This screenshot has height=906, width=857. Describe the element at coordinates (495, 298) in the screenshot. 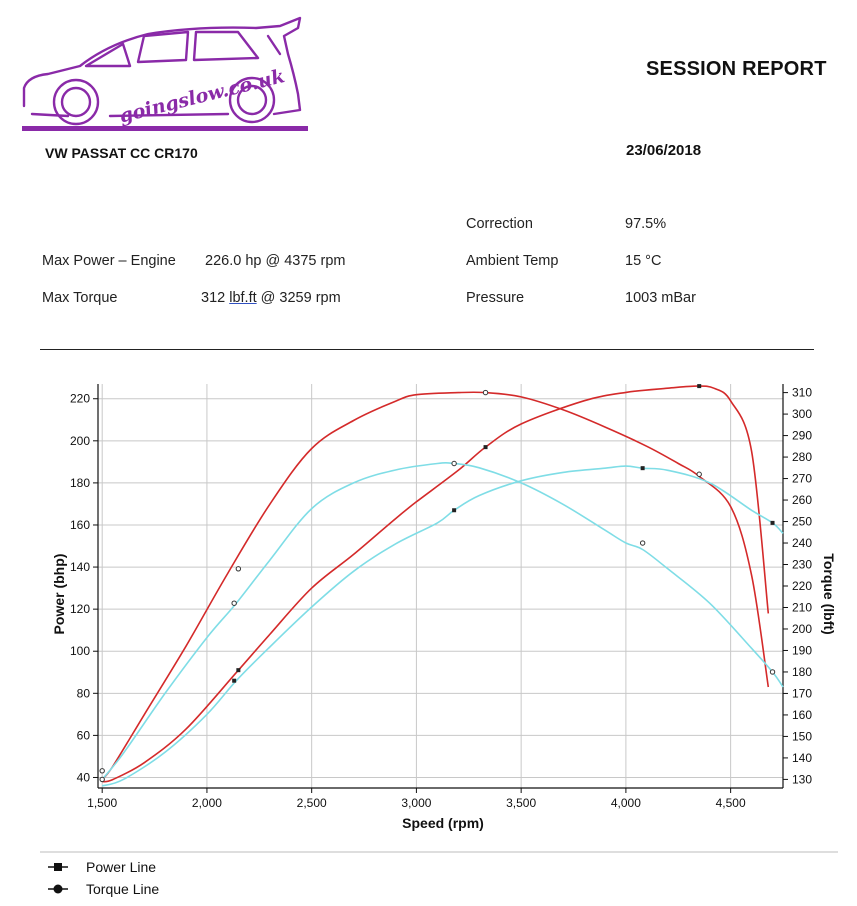

I see `pressure-label: Pressure` at that location.